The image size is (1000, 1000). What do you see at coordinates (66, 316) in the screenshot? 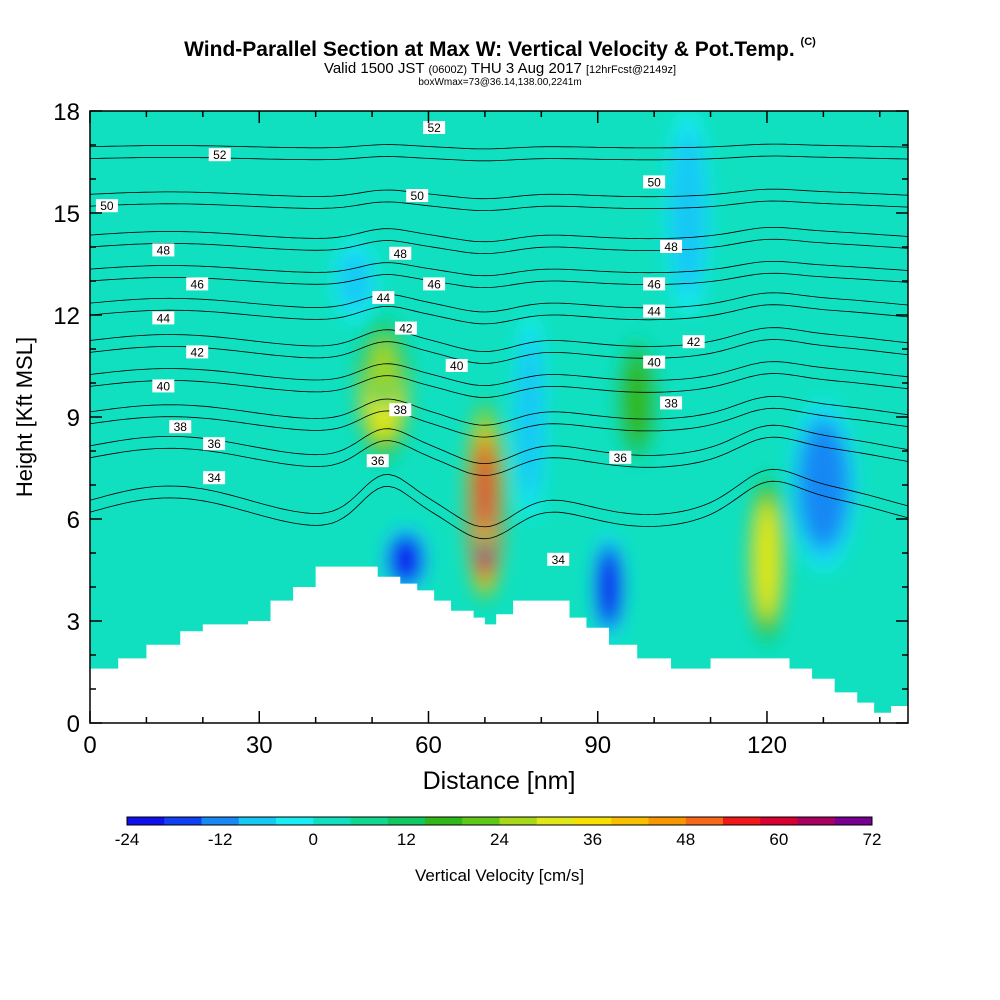
I see `y-tick-label: 12` at bounding box center [66, 316].